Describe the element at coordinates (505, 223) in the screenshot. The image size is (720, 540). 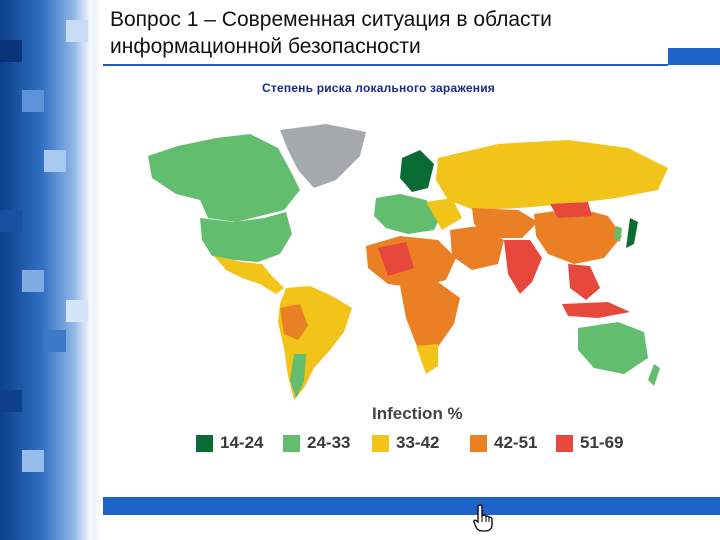
I see `region-central-asia` at that location.